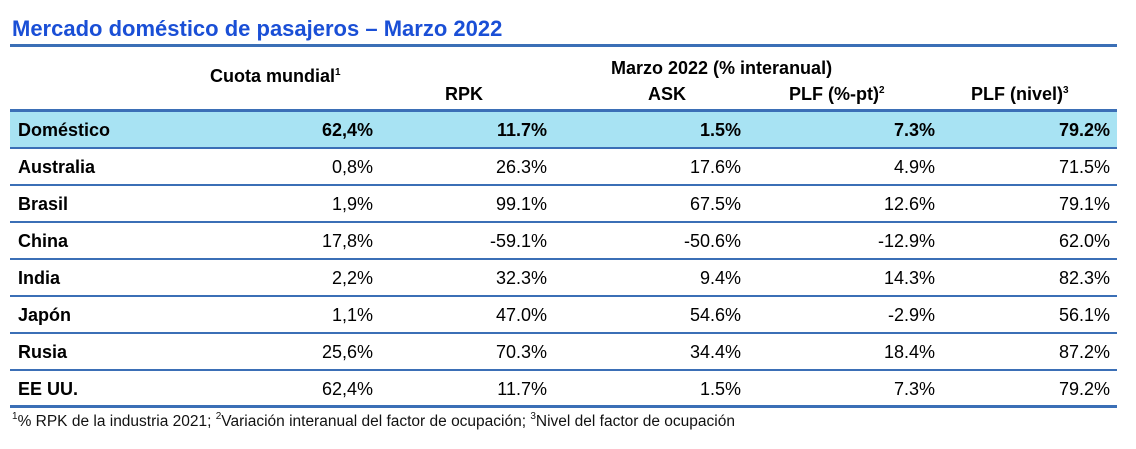 The image size is (1136, 449). I want to click on footnote-sup-3: 3, so click(533, 416).